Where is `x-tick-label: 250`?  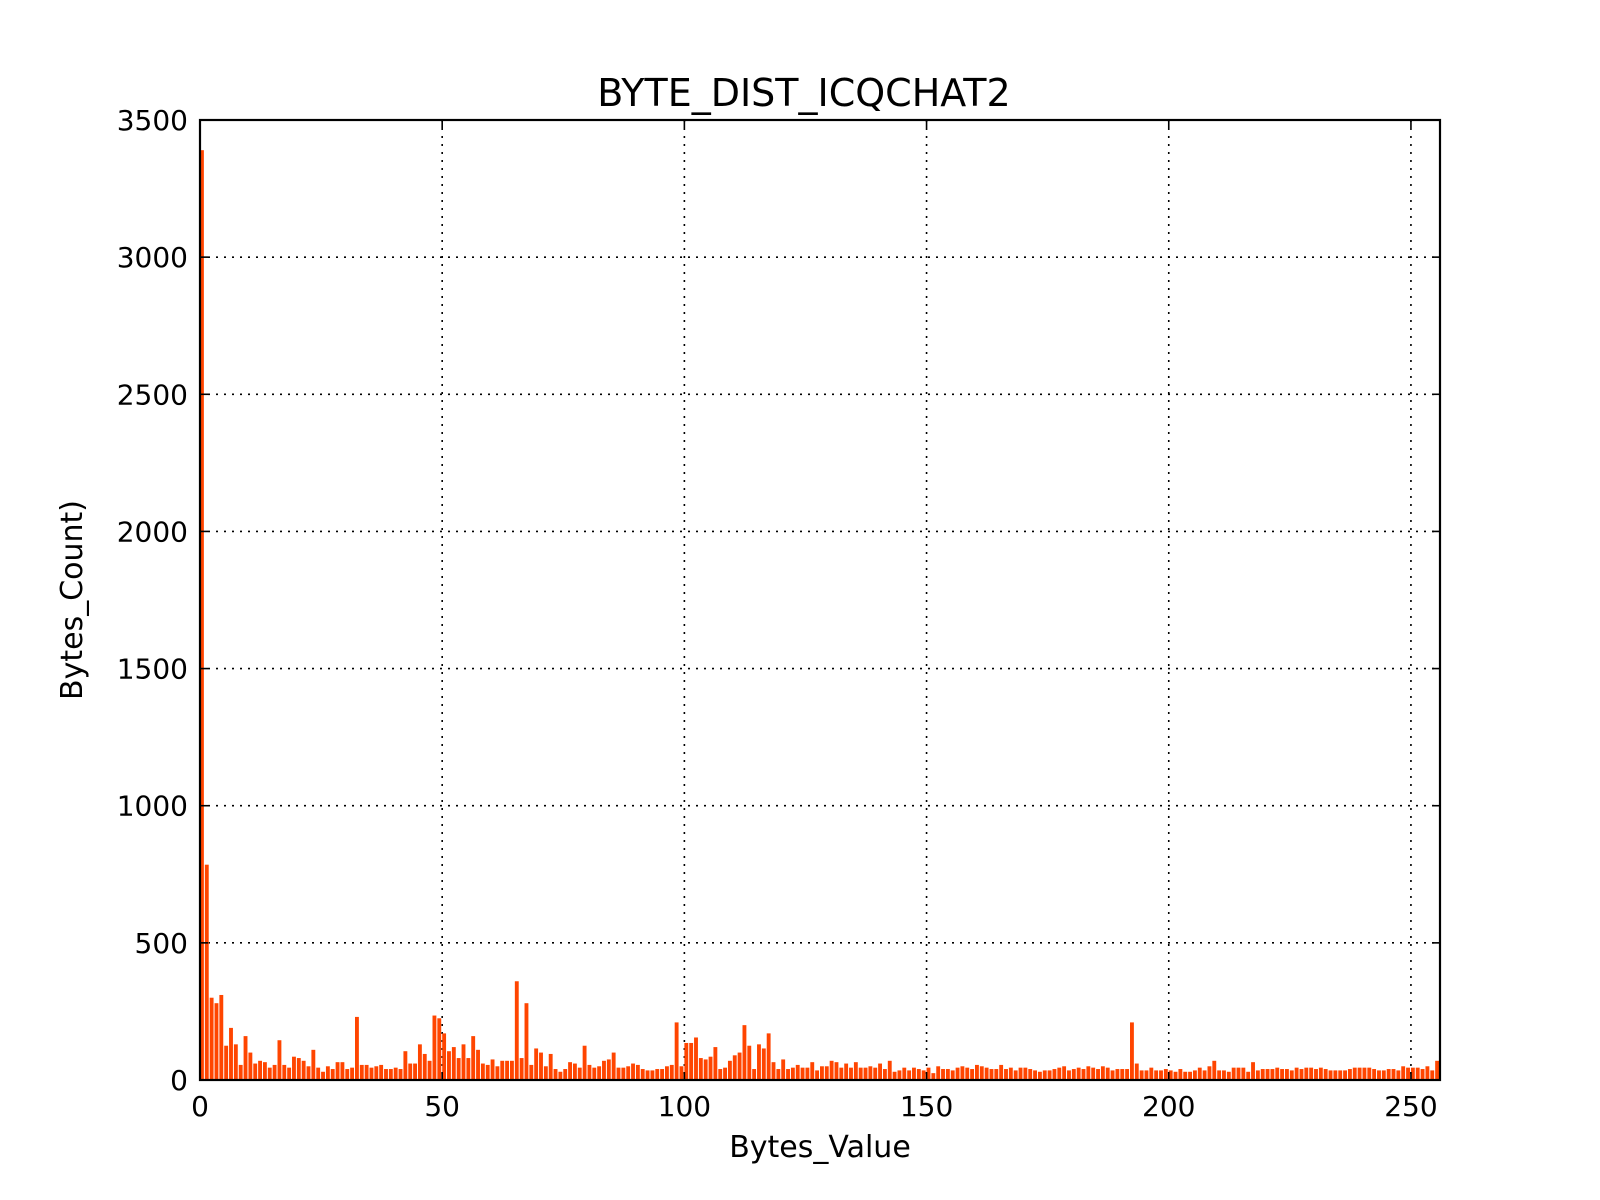
x-tick-label: 250 is located at coordinates (1410, 1106).